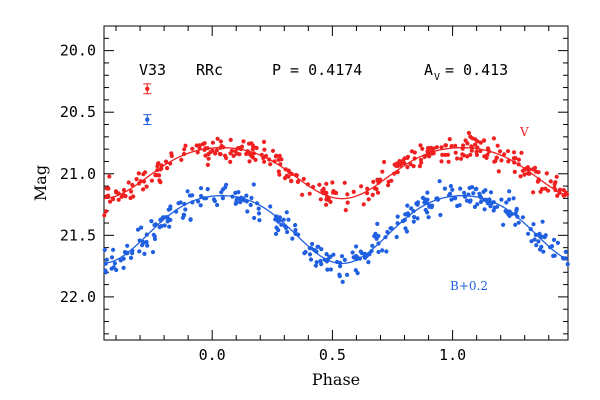  I want to click on x-tick-labels: 0.0 0.5 1.0, so click(333, 355).